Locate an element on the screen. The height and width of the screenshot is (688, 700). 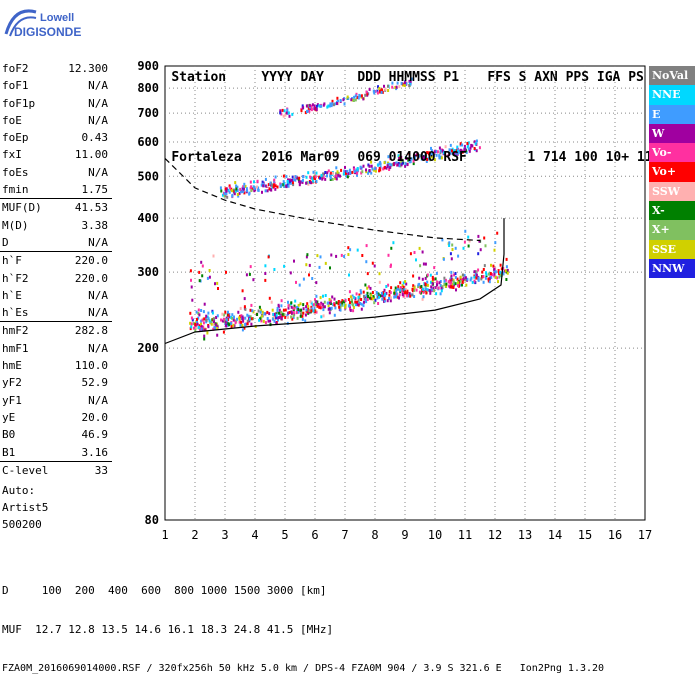
param-name: hmF1 is located at coordinates (15, 348).